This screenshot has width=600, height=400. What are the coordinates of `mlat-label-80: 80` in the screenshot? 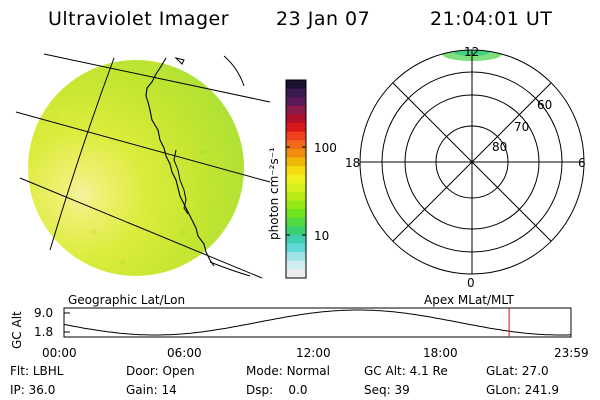 It's located at (500, 147).